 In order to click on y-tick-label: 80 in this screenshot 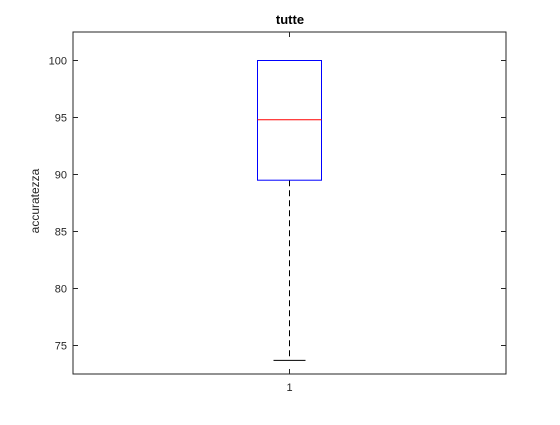, I will do `click(61, 290)`.